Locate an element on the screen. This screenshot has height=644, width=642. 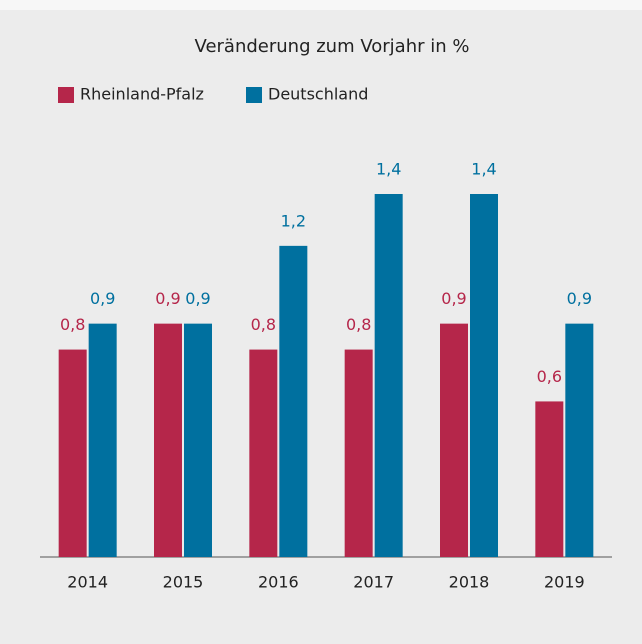
top-strip is located at coordinates (321, 5).